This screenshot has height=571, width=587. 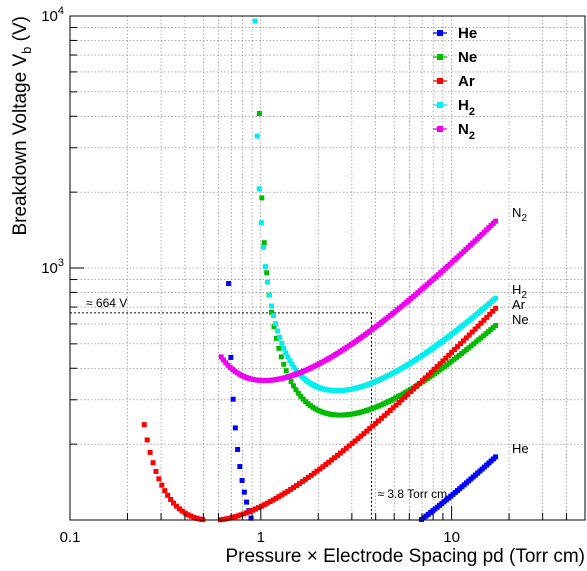 I want to click on legend-label-H2: H2, so click(x=466, y=107).